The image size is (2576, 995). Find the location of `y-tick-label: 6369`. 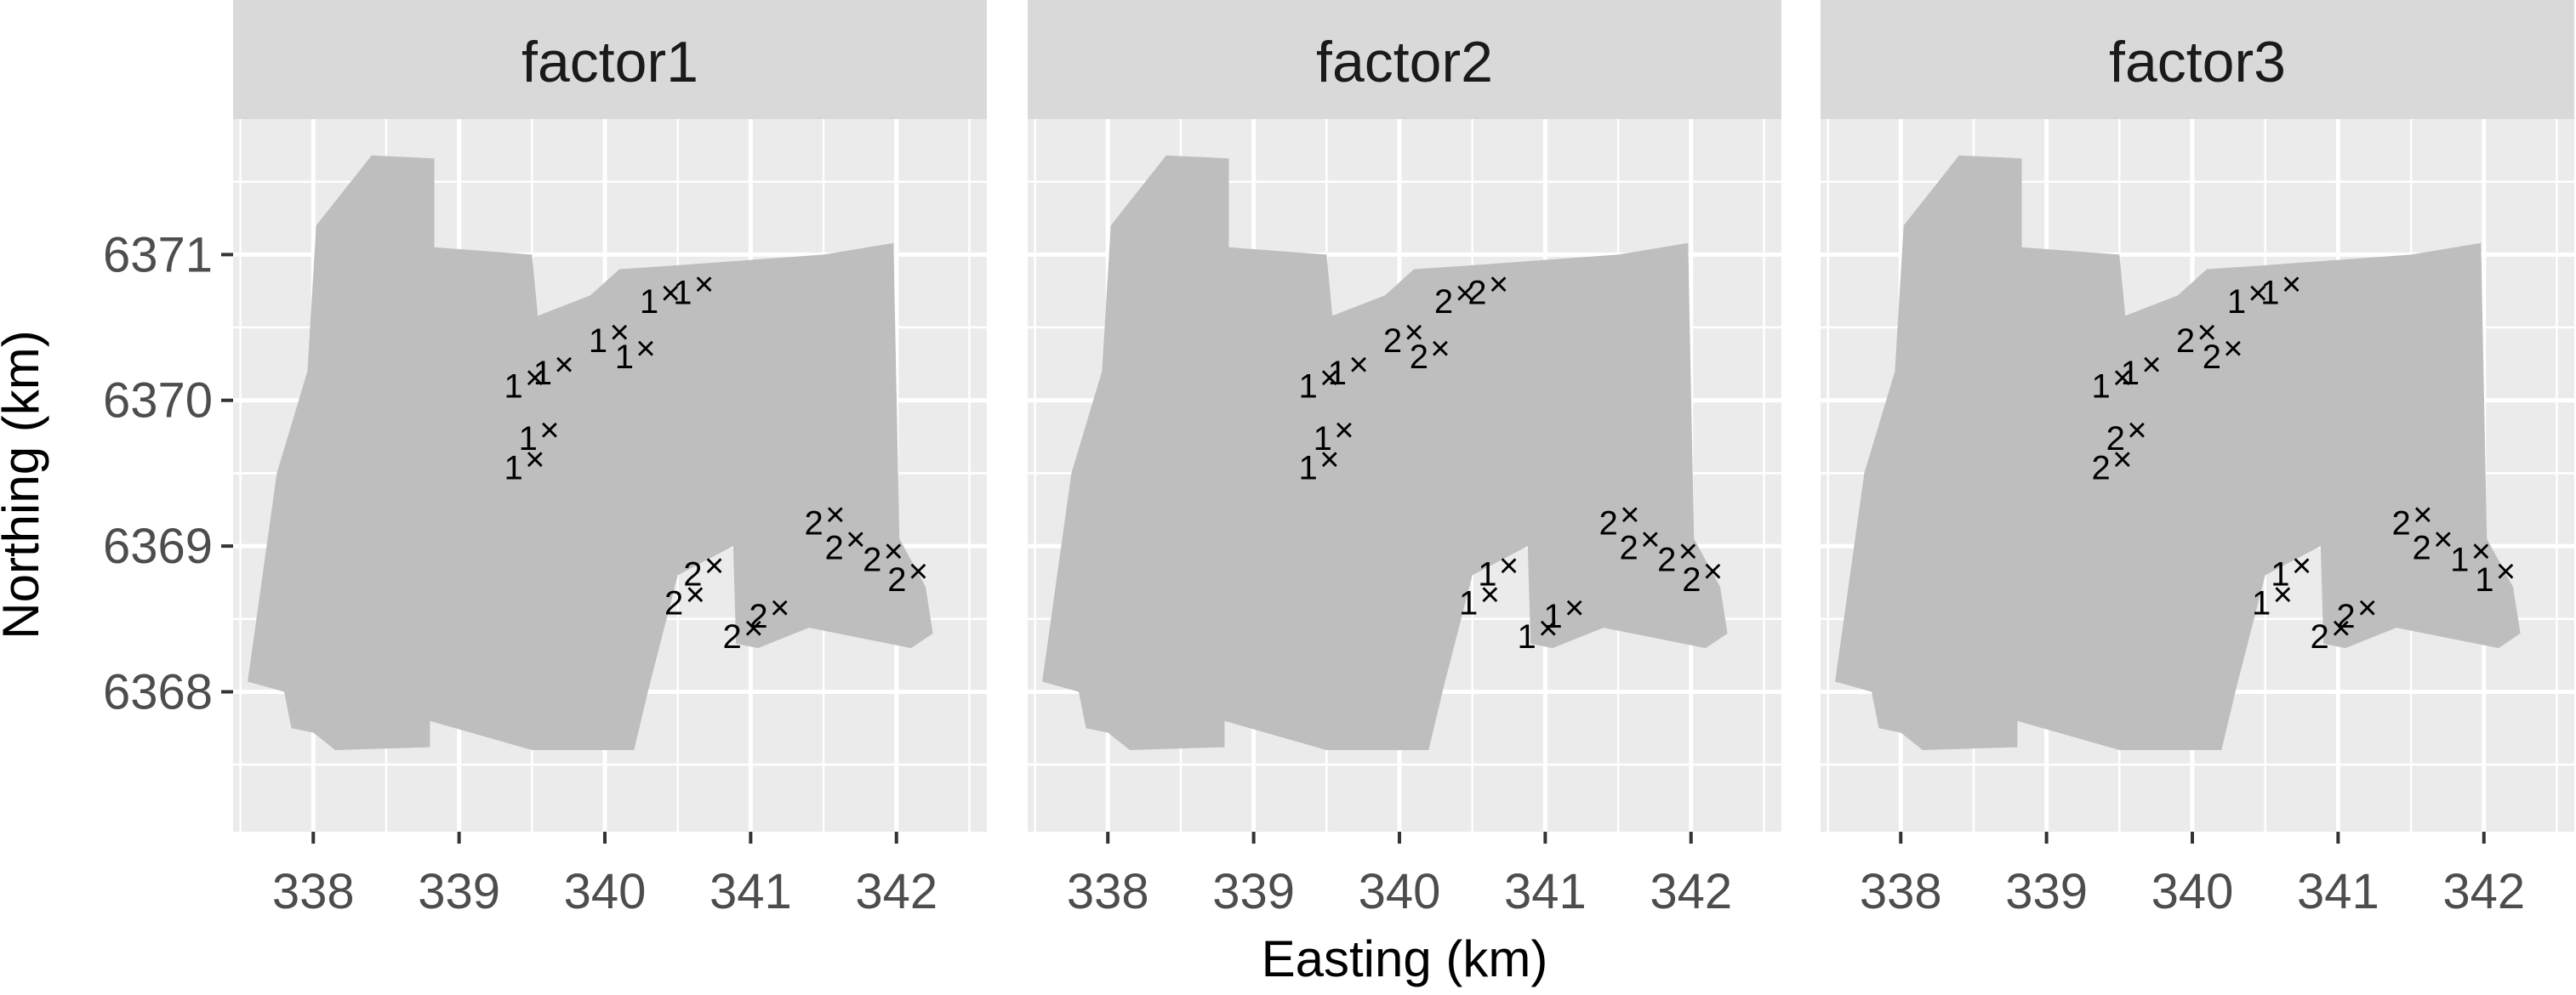

y-tick-label: 6369 is located at coordinates (158, 546).